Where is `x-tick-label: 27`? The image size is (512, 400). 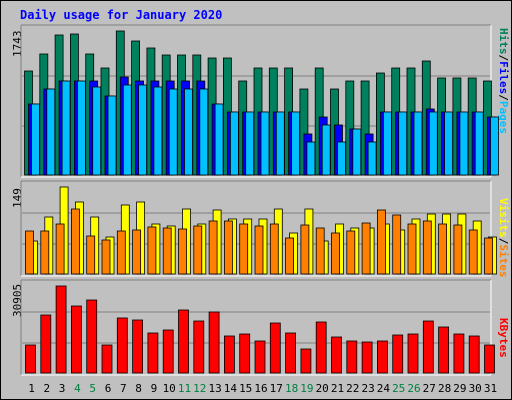
x-tick-label: 27 is located at coordinates (429, 388).